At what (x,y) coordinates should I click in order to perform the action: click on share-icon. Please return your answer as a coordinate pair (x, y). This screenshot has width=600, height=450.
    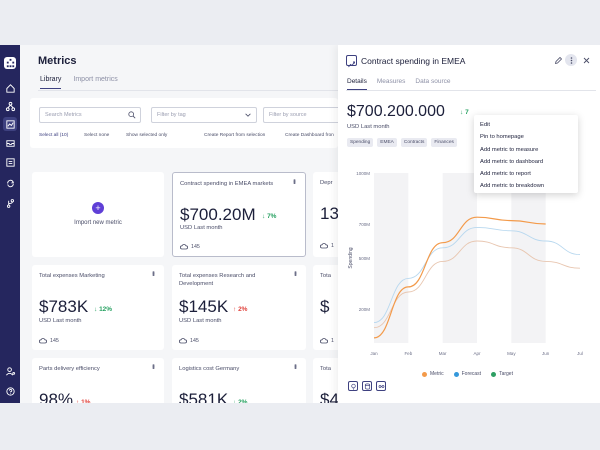
    Looking at the image, I should click on (381, 386).